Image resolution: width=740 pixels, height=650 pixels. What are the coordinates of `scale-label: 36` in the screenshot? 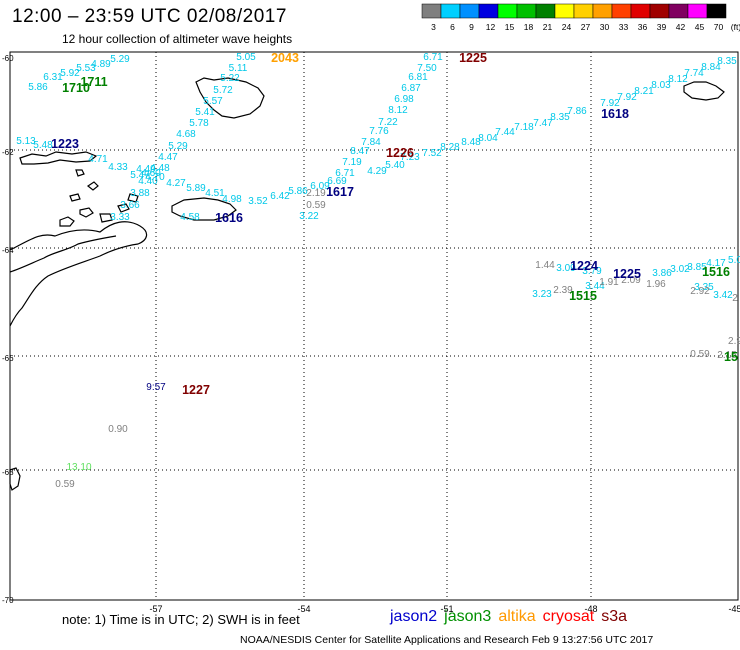 It's located at (643, 27).